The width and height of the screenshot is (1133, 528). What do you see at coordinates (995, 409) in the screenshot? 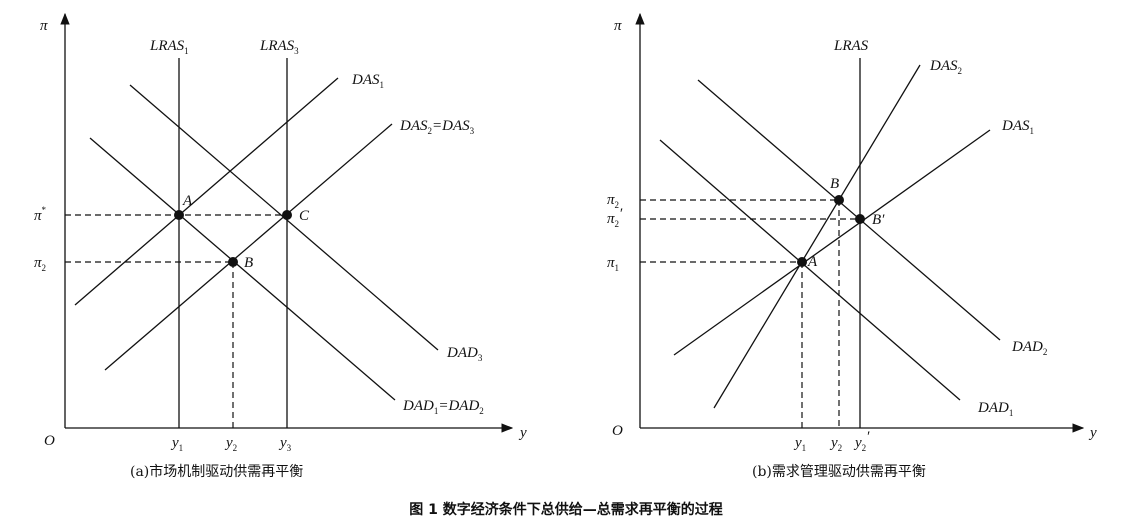
I see `panel-b-dad1-label: DAD1` at bounding box center [995, 409].